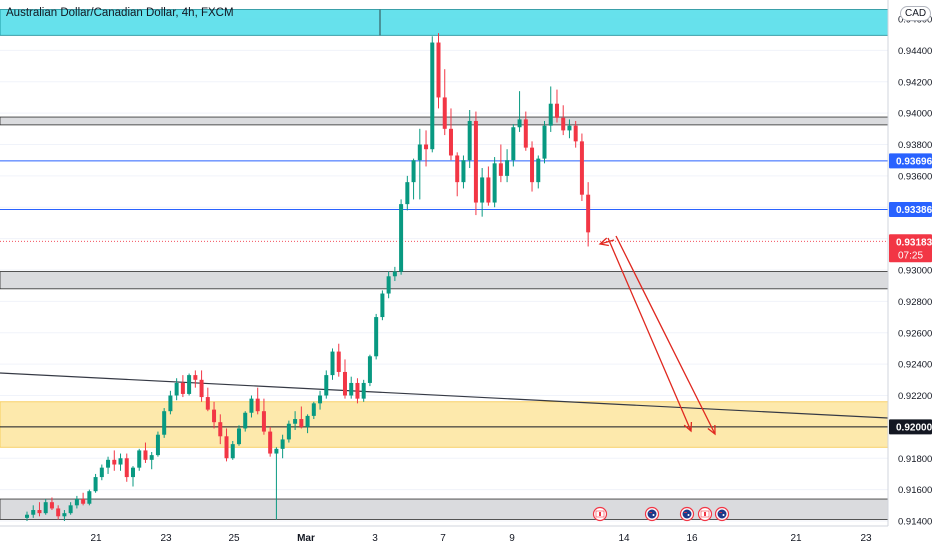 Image resolution: width=932 pixels, height=550 pixels. What do you see at coordinates (600, 514) in the screenshot?
I see `canada-flag-icon` at bounding box center [600, 514].